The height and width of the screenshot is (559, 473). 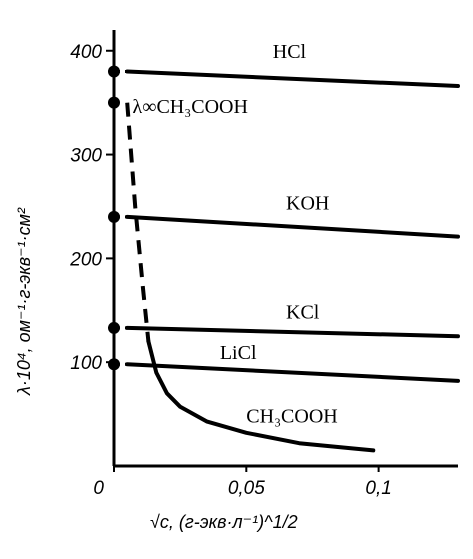 What do you see at coordinates (190, 107) in the screenshot?
I see `series-label: λ∞CH₃COOH` at bounding box center [190, 107].